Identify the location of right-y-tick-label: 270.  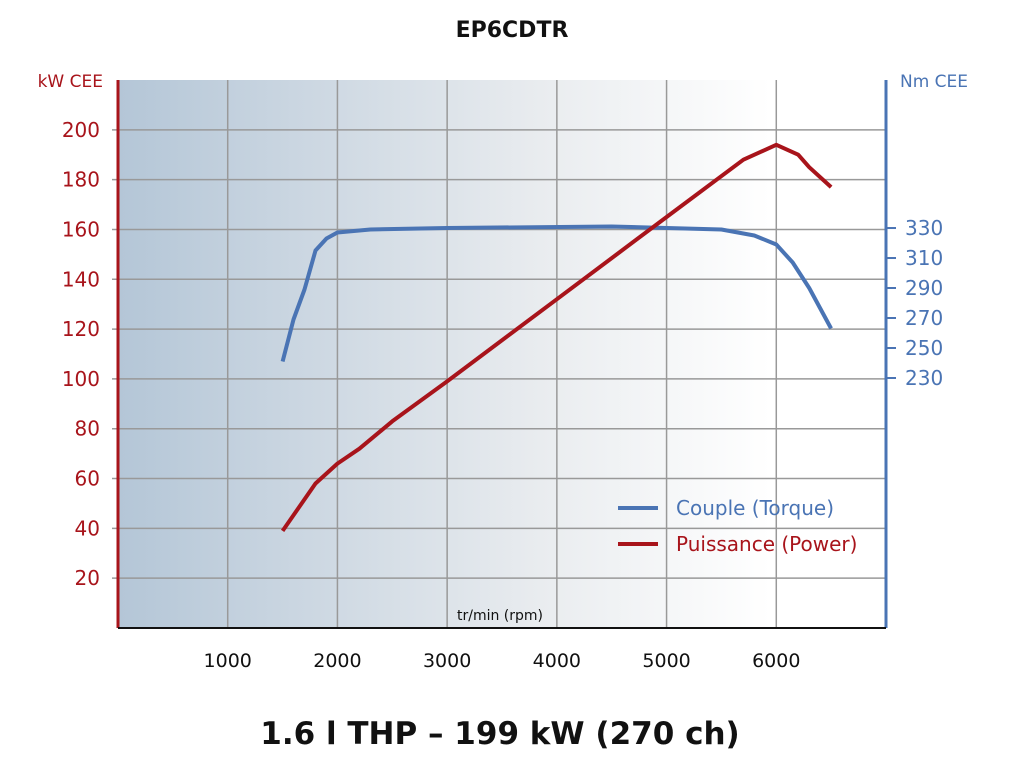
(924, 318).